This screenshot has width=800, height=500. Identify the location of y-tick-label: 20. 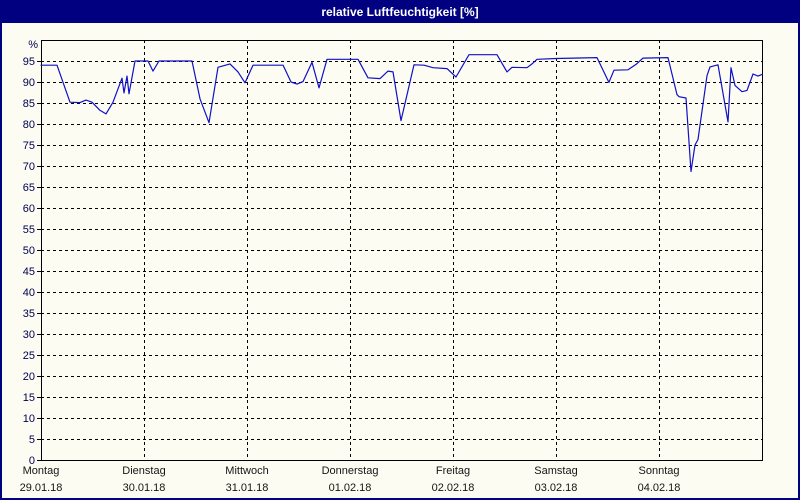
(29, 377).